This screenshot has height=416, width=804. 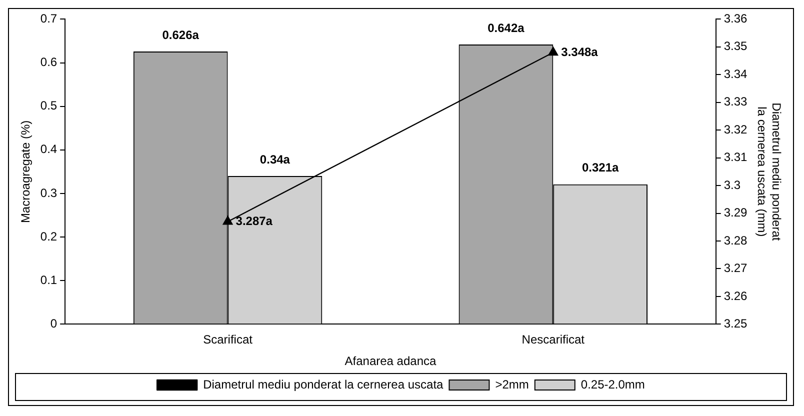 I want to click on x-axis-title: Afanarea adanca, so click(x=390, y=361).